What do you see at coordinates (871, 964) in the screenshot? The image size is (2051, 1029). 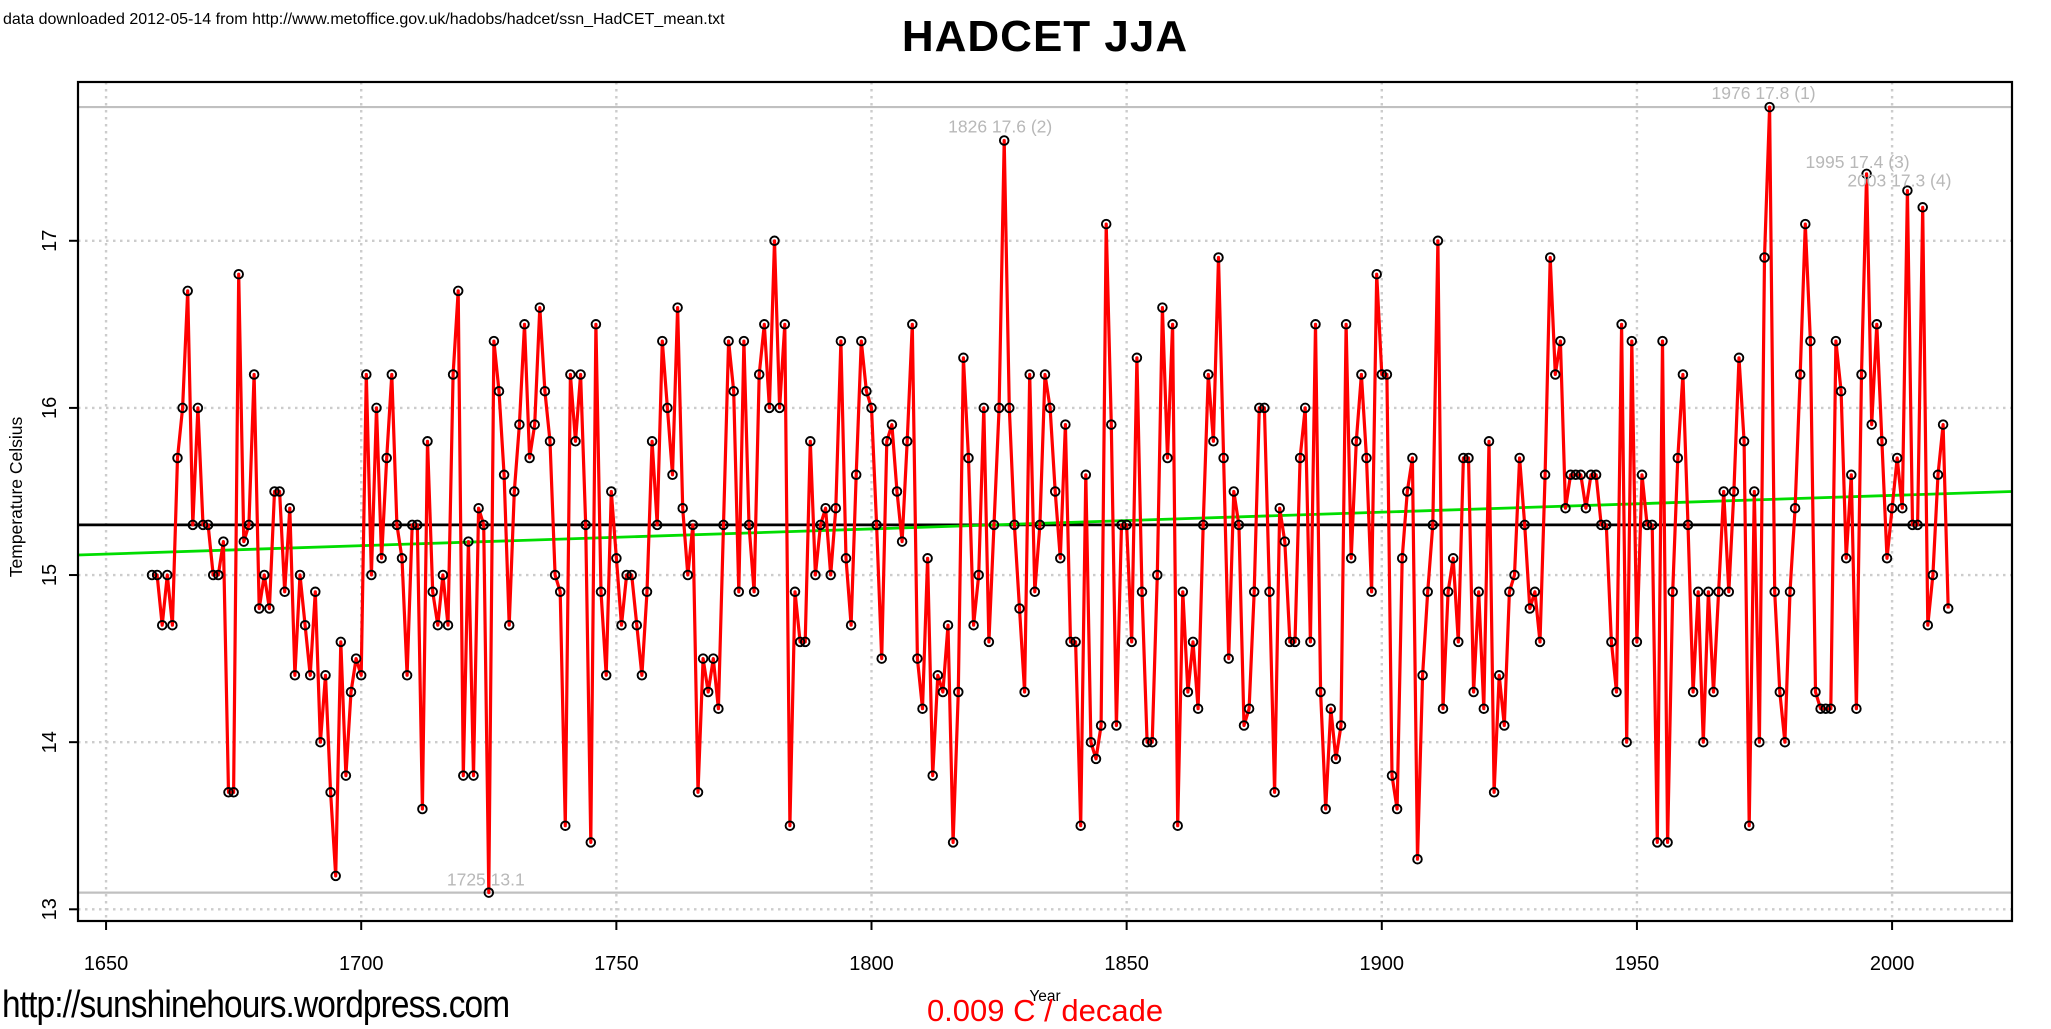 I see `x-axis-tick-label: 1800` at bounding box center [871, 964].